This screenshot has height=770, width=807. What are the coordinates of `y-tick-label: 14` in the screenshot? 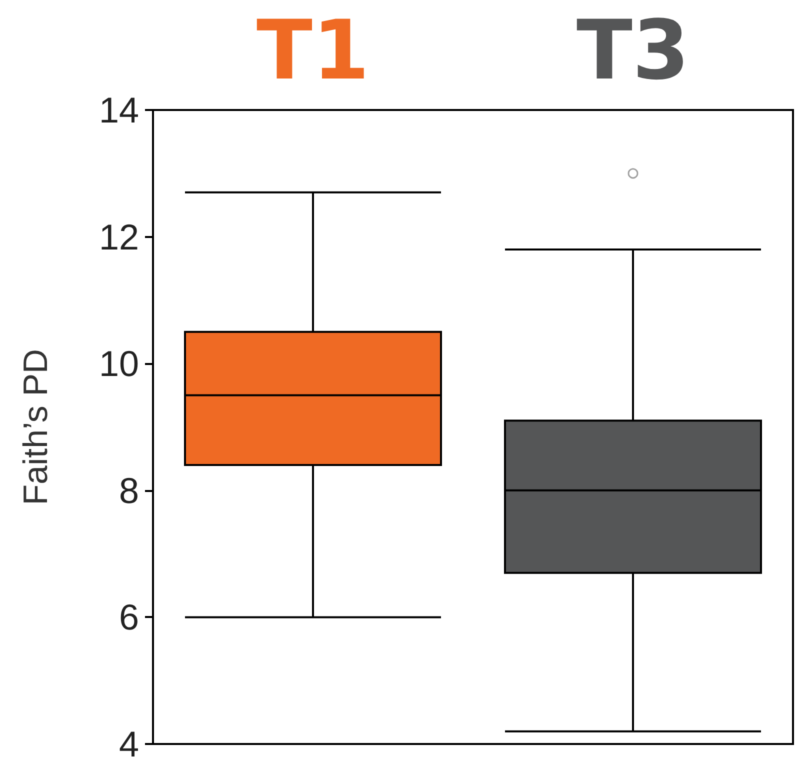 It's located at (118, 110).